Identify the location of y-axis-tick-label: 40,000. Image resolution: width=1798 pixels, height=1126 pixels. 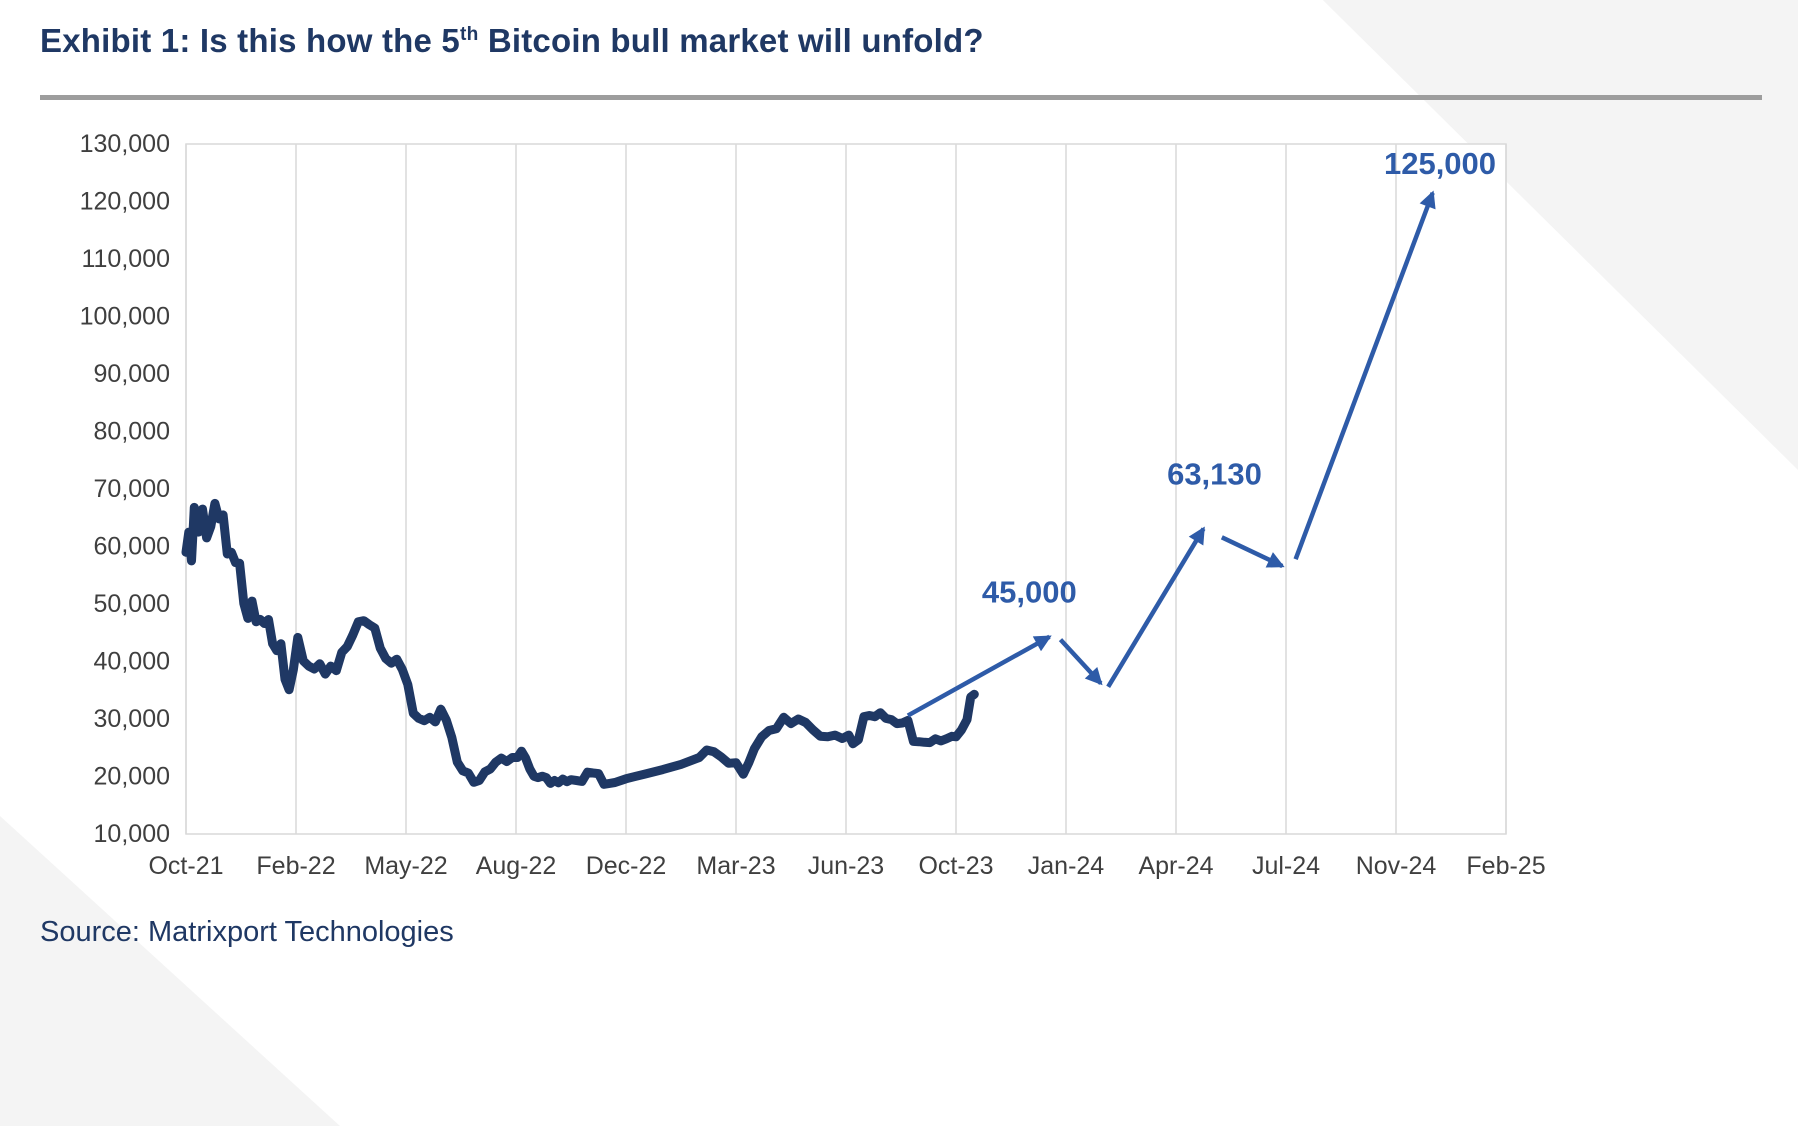
(132, 662).